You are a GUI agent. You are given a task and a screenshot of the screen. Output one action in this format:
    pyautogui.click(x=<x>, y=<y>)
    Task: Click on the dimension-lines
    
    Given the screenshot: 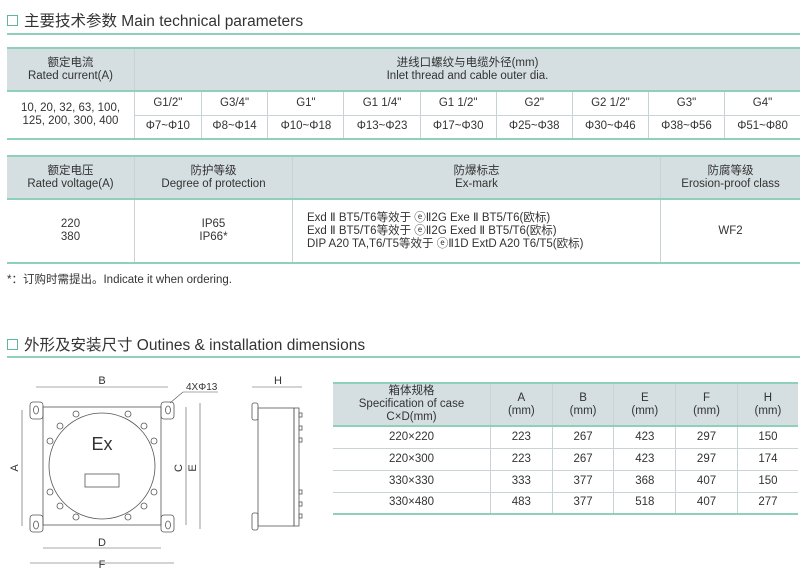 What is the action you would take?
    pyautogui.click(x=161, y=475)
    